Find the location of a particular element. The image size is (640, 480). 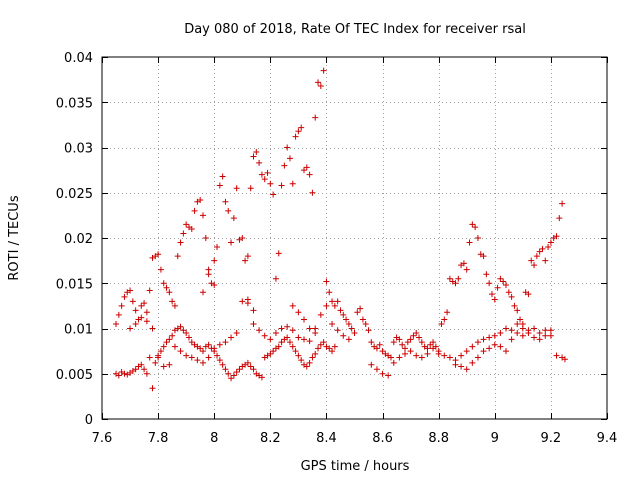

x-tick-label: 9 is located at coordinates (495, 438).